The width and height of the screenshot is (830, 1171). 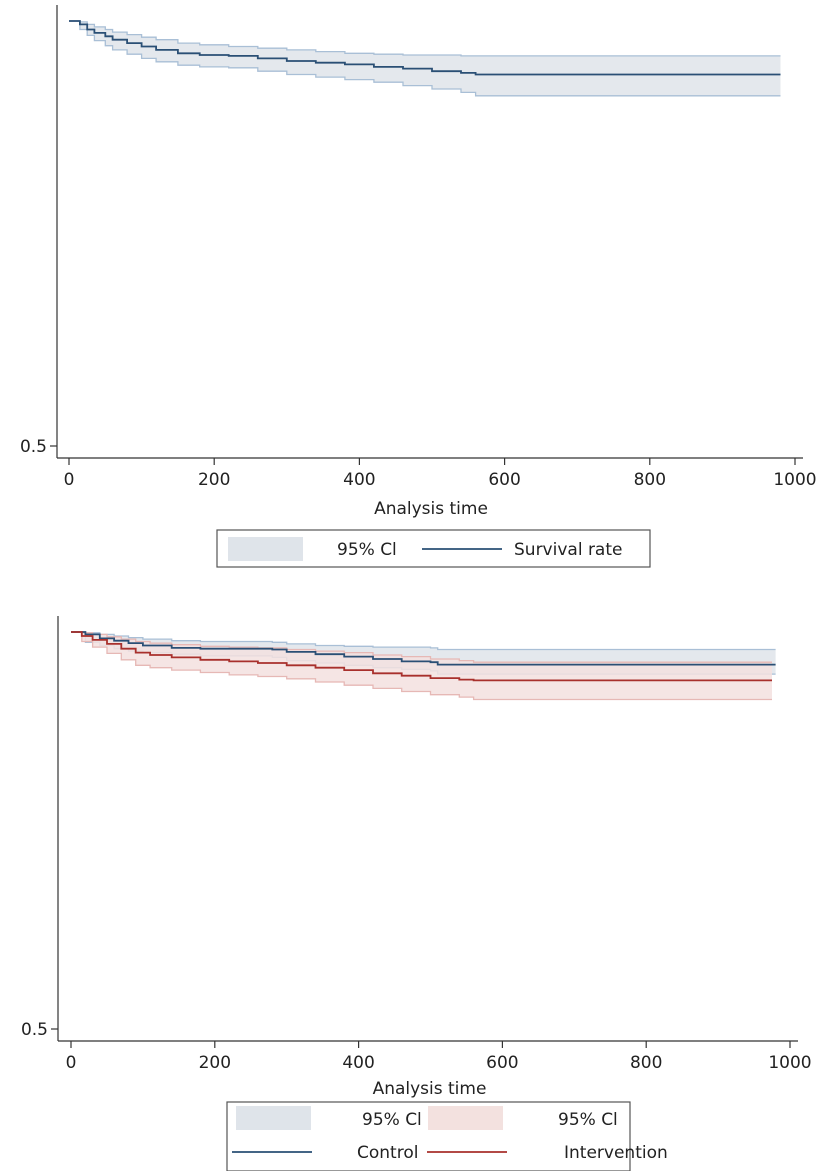 I want to click on legend: 95% Cl 95% Cl Control Intervention, so click(x=447, y=1136).